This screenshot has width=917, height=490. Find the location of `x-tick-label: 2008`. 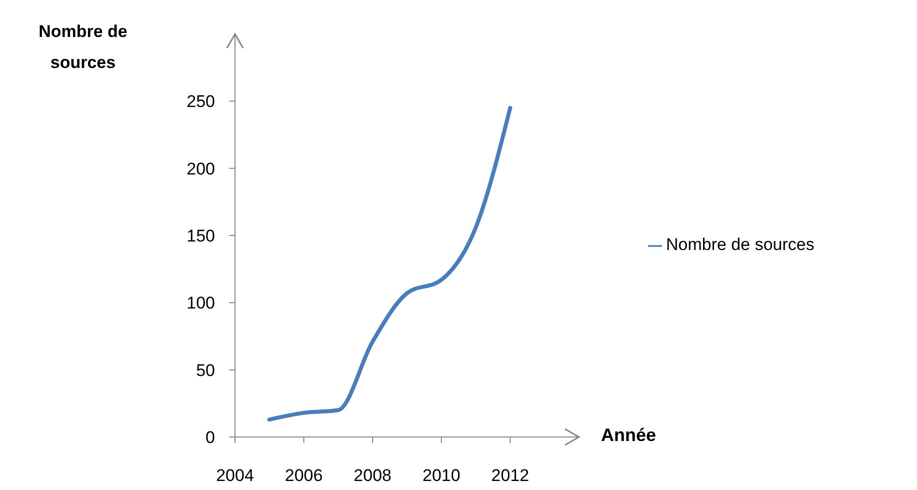

x-tick-label: 2008 is located at coordinates (373, 476).